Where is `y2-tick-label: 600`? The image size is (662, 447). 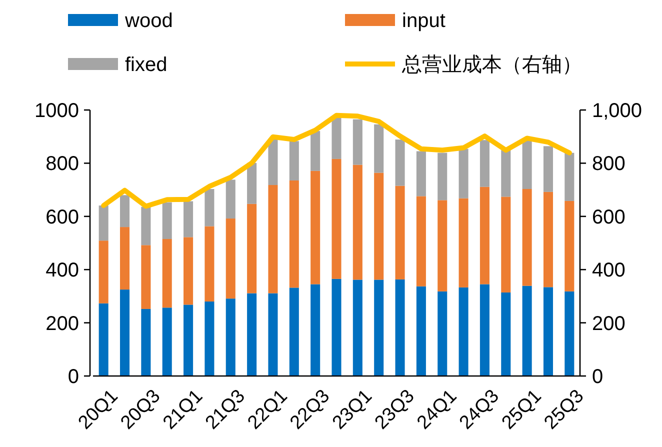 y2-tick-label: 600 is located at coordinates (609, 217).